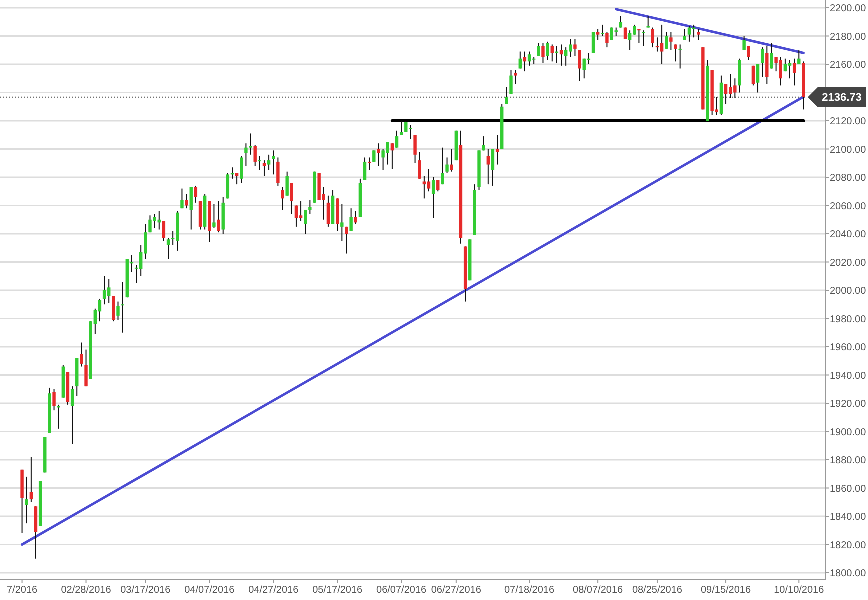 The width and height of the screenshot is (868, 600). I want to click on y-tick-label: 2200.00, so click(848, 9).